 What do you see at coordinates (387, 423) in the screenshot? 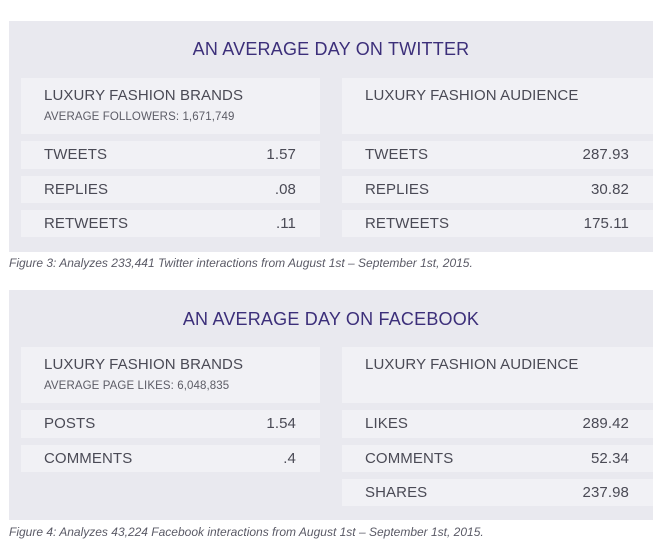
I see `row-label: LIKES` at bounding box center [387, 423].